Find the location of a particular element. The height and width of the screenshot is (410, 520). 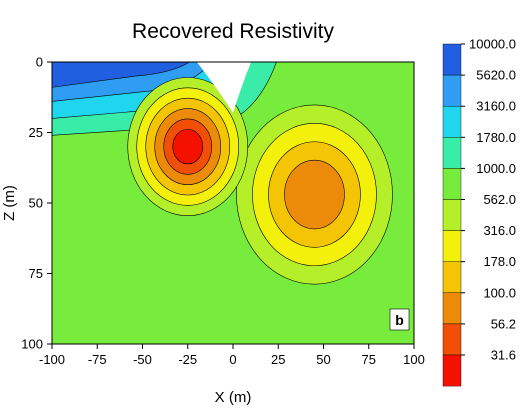

y-axis: 0 25 50 75 100 is located at coordinates (36, 203).